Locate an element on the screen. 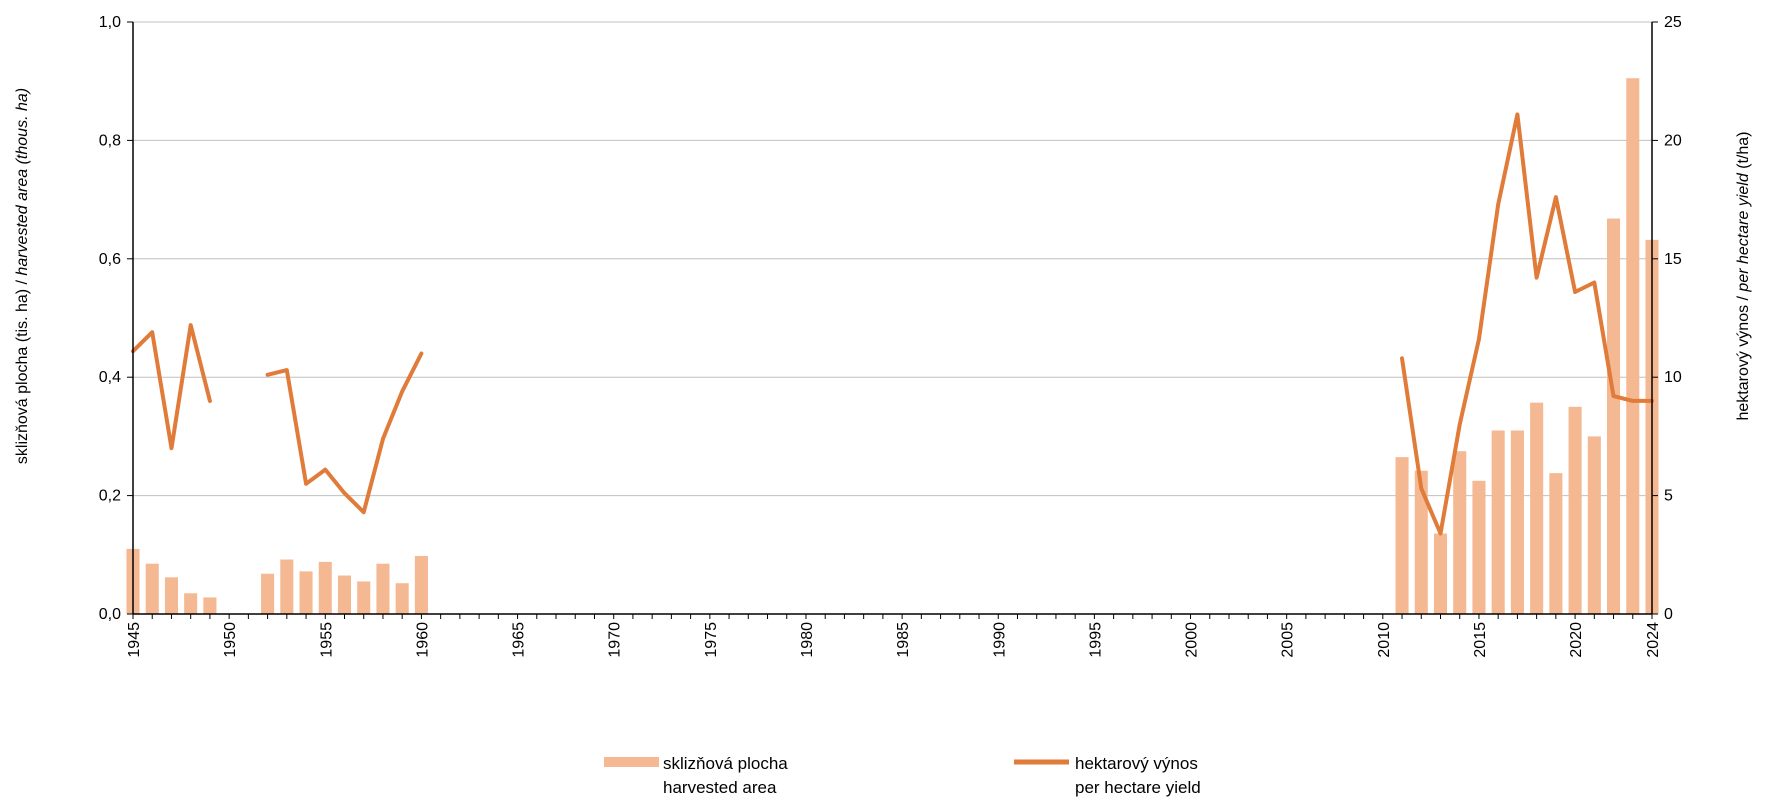 The width and height of the screenshot is (1765, 800). bar-2015 is located at coordinates (1479, 547).